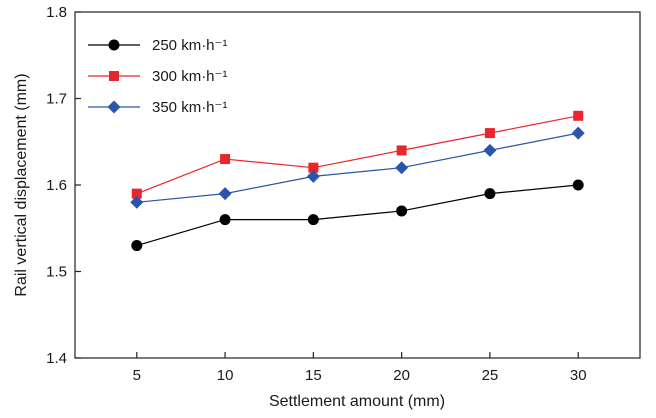 The image size is (656, 418). I want to click on x-axis-ticks: 5 10 15 20 25 30, so click(360, 368).